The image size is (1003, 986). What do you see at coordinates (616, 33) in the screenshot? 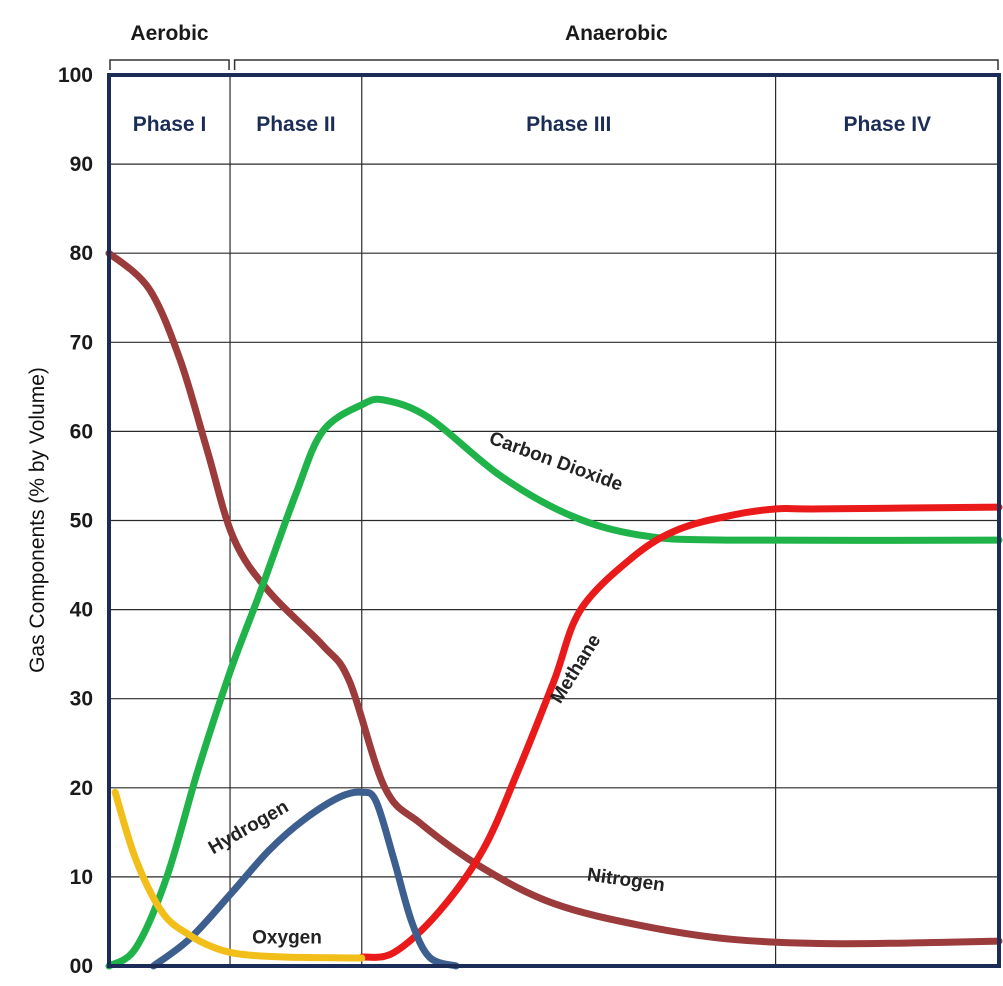
I see `bracket-label-anaerobic: Anaerobic` at bounding box center [616, 33].